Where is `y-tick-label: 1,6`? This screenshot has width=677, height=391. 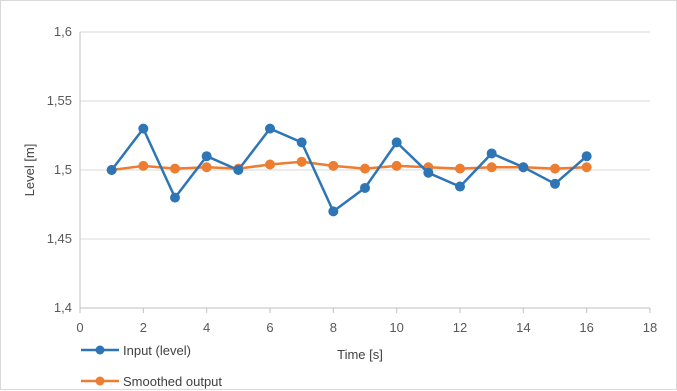
y-tick-label: 1,6 is located at coordinates (63, 31).